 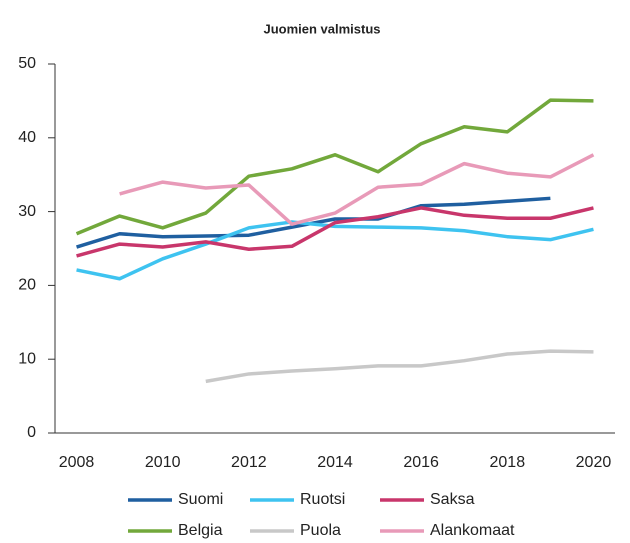 What do you see at coordinates (200, 499) in the screenshot?
I see `legend-label: Suomi` at bounding box center [200, 499].